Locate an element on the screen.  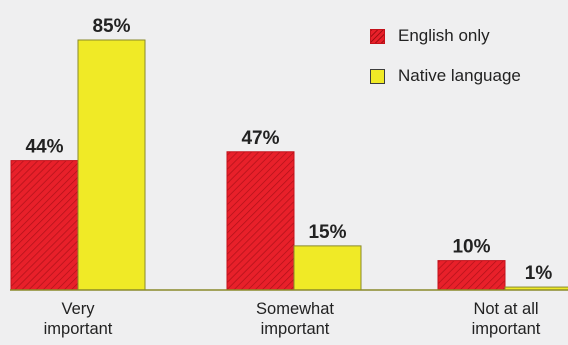
category-label-very-important: Very important is located at coordinates (78, 319).